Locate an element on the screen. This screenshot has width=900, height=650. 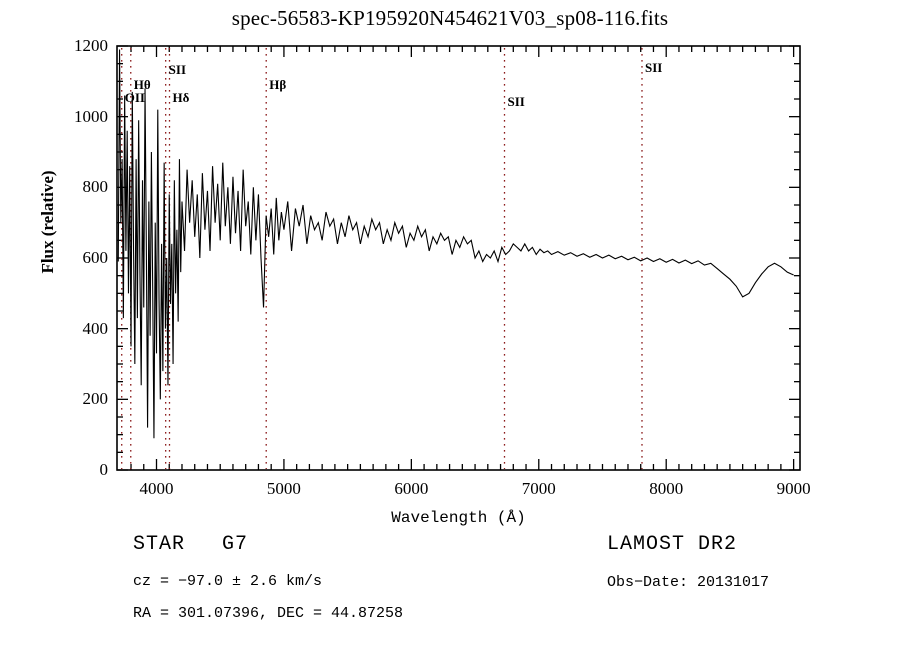
spectral-class-label: G7 is located at coordinates (235, 544).